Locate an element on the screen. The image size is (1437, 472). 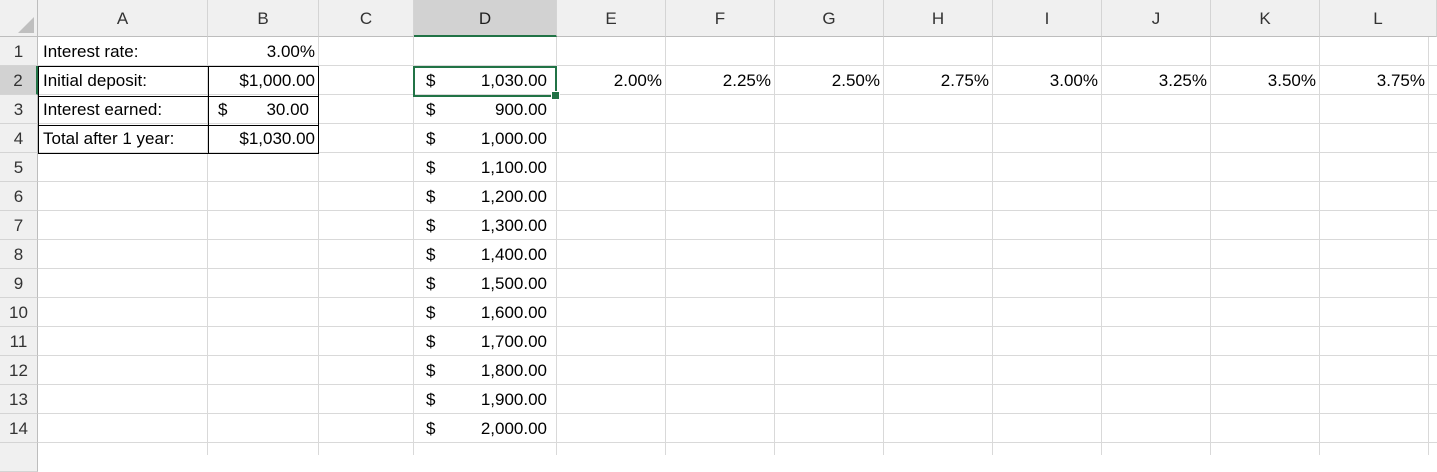
cell-value: 1,500.00 is located at coordinates (513, 283).